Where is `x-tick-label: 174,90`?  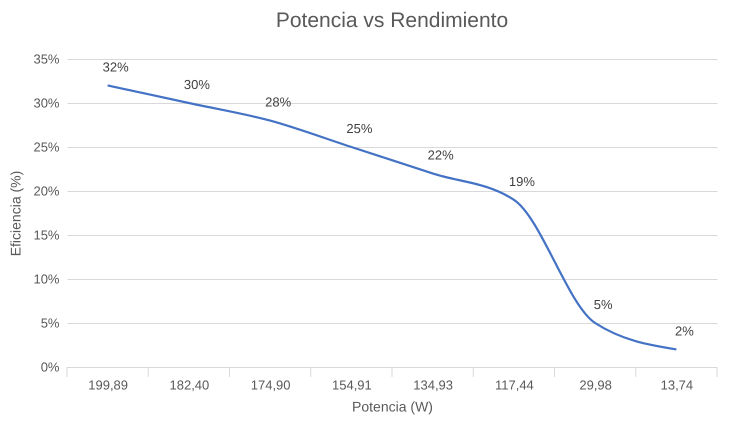 x-tick-label: 174,90 is located at coordinates (270, 385).